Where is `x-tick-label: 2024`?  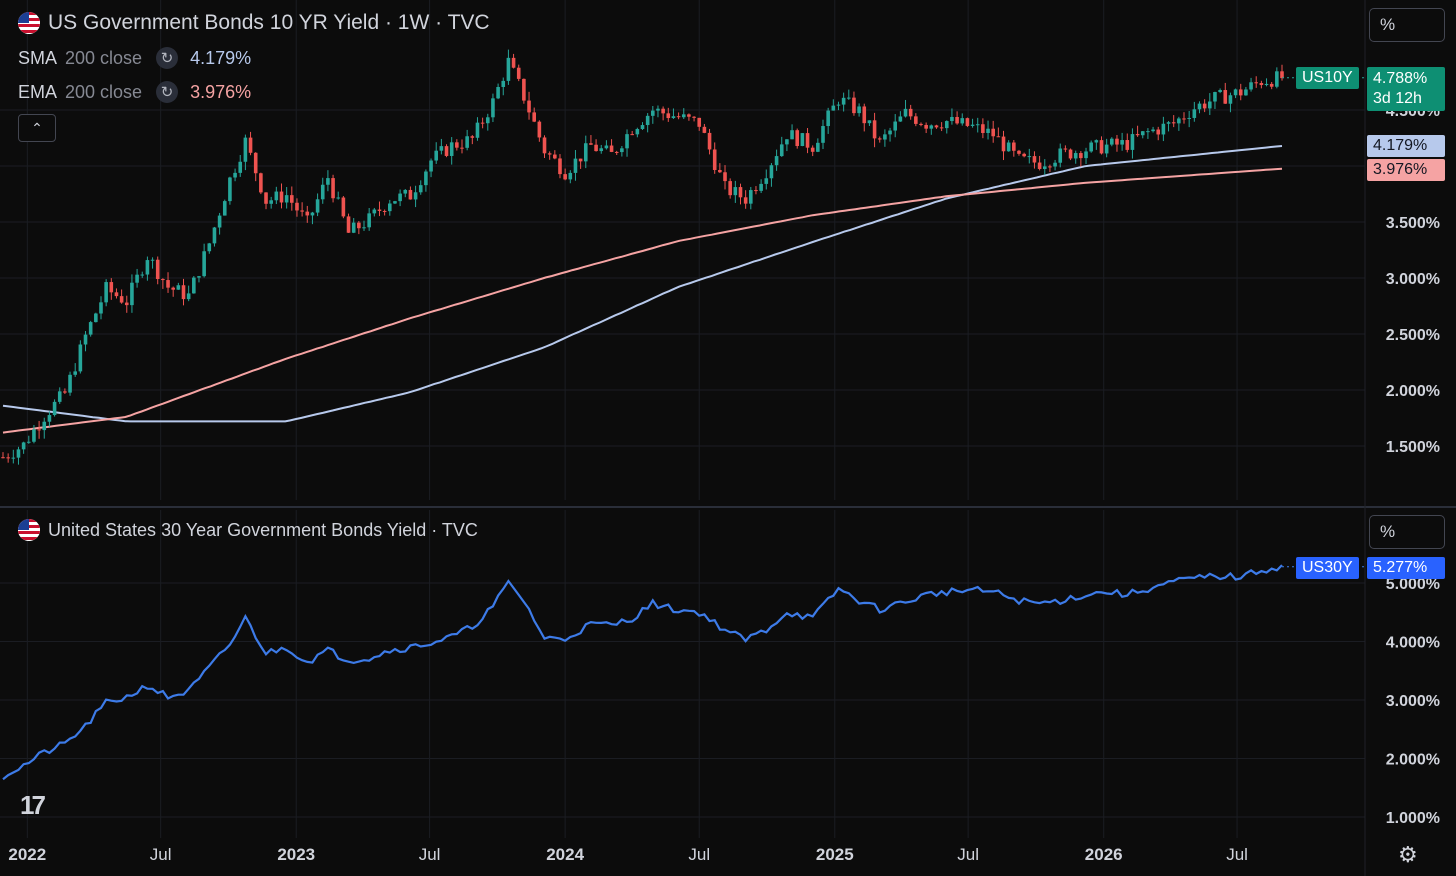
x-tick-label: 2024 is located at coordinates (565, 854).